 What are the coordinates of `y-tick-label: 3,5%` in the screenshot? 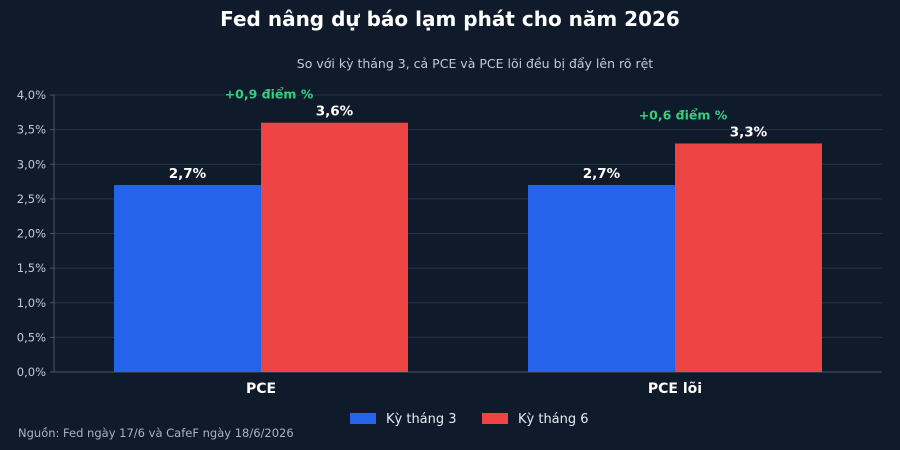 It's located at (31, 130).